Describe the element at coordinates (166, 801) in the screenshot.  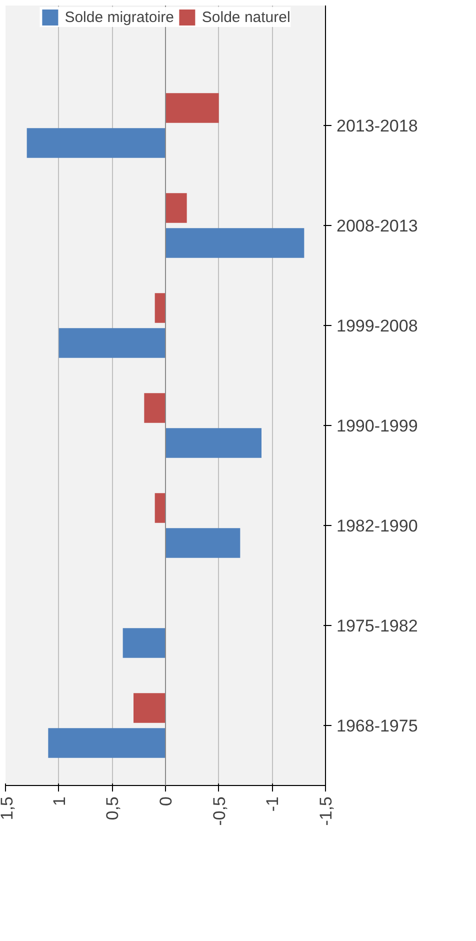
I see `x-tick-label: 0` at that location.